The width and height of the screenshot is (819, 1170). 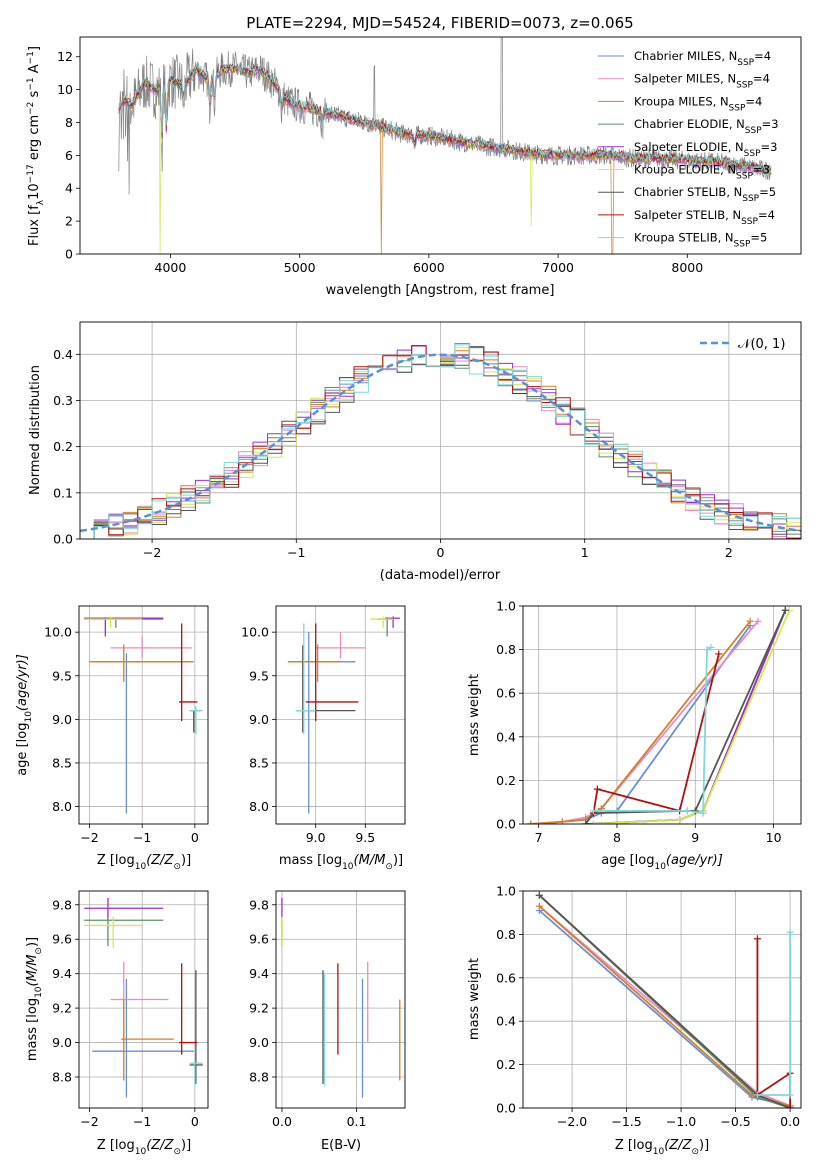 What do you see at coordinates (695, 837) in the screenshot?
I see `x-tick-label: 9` at bounding box center [695, 837].